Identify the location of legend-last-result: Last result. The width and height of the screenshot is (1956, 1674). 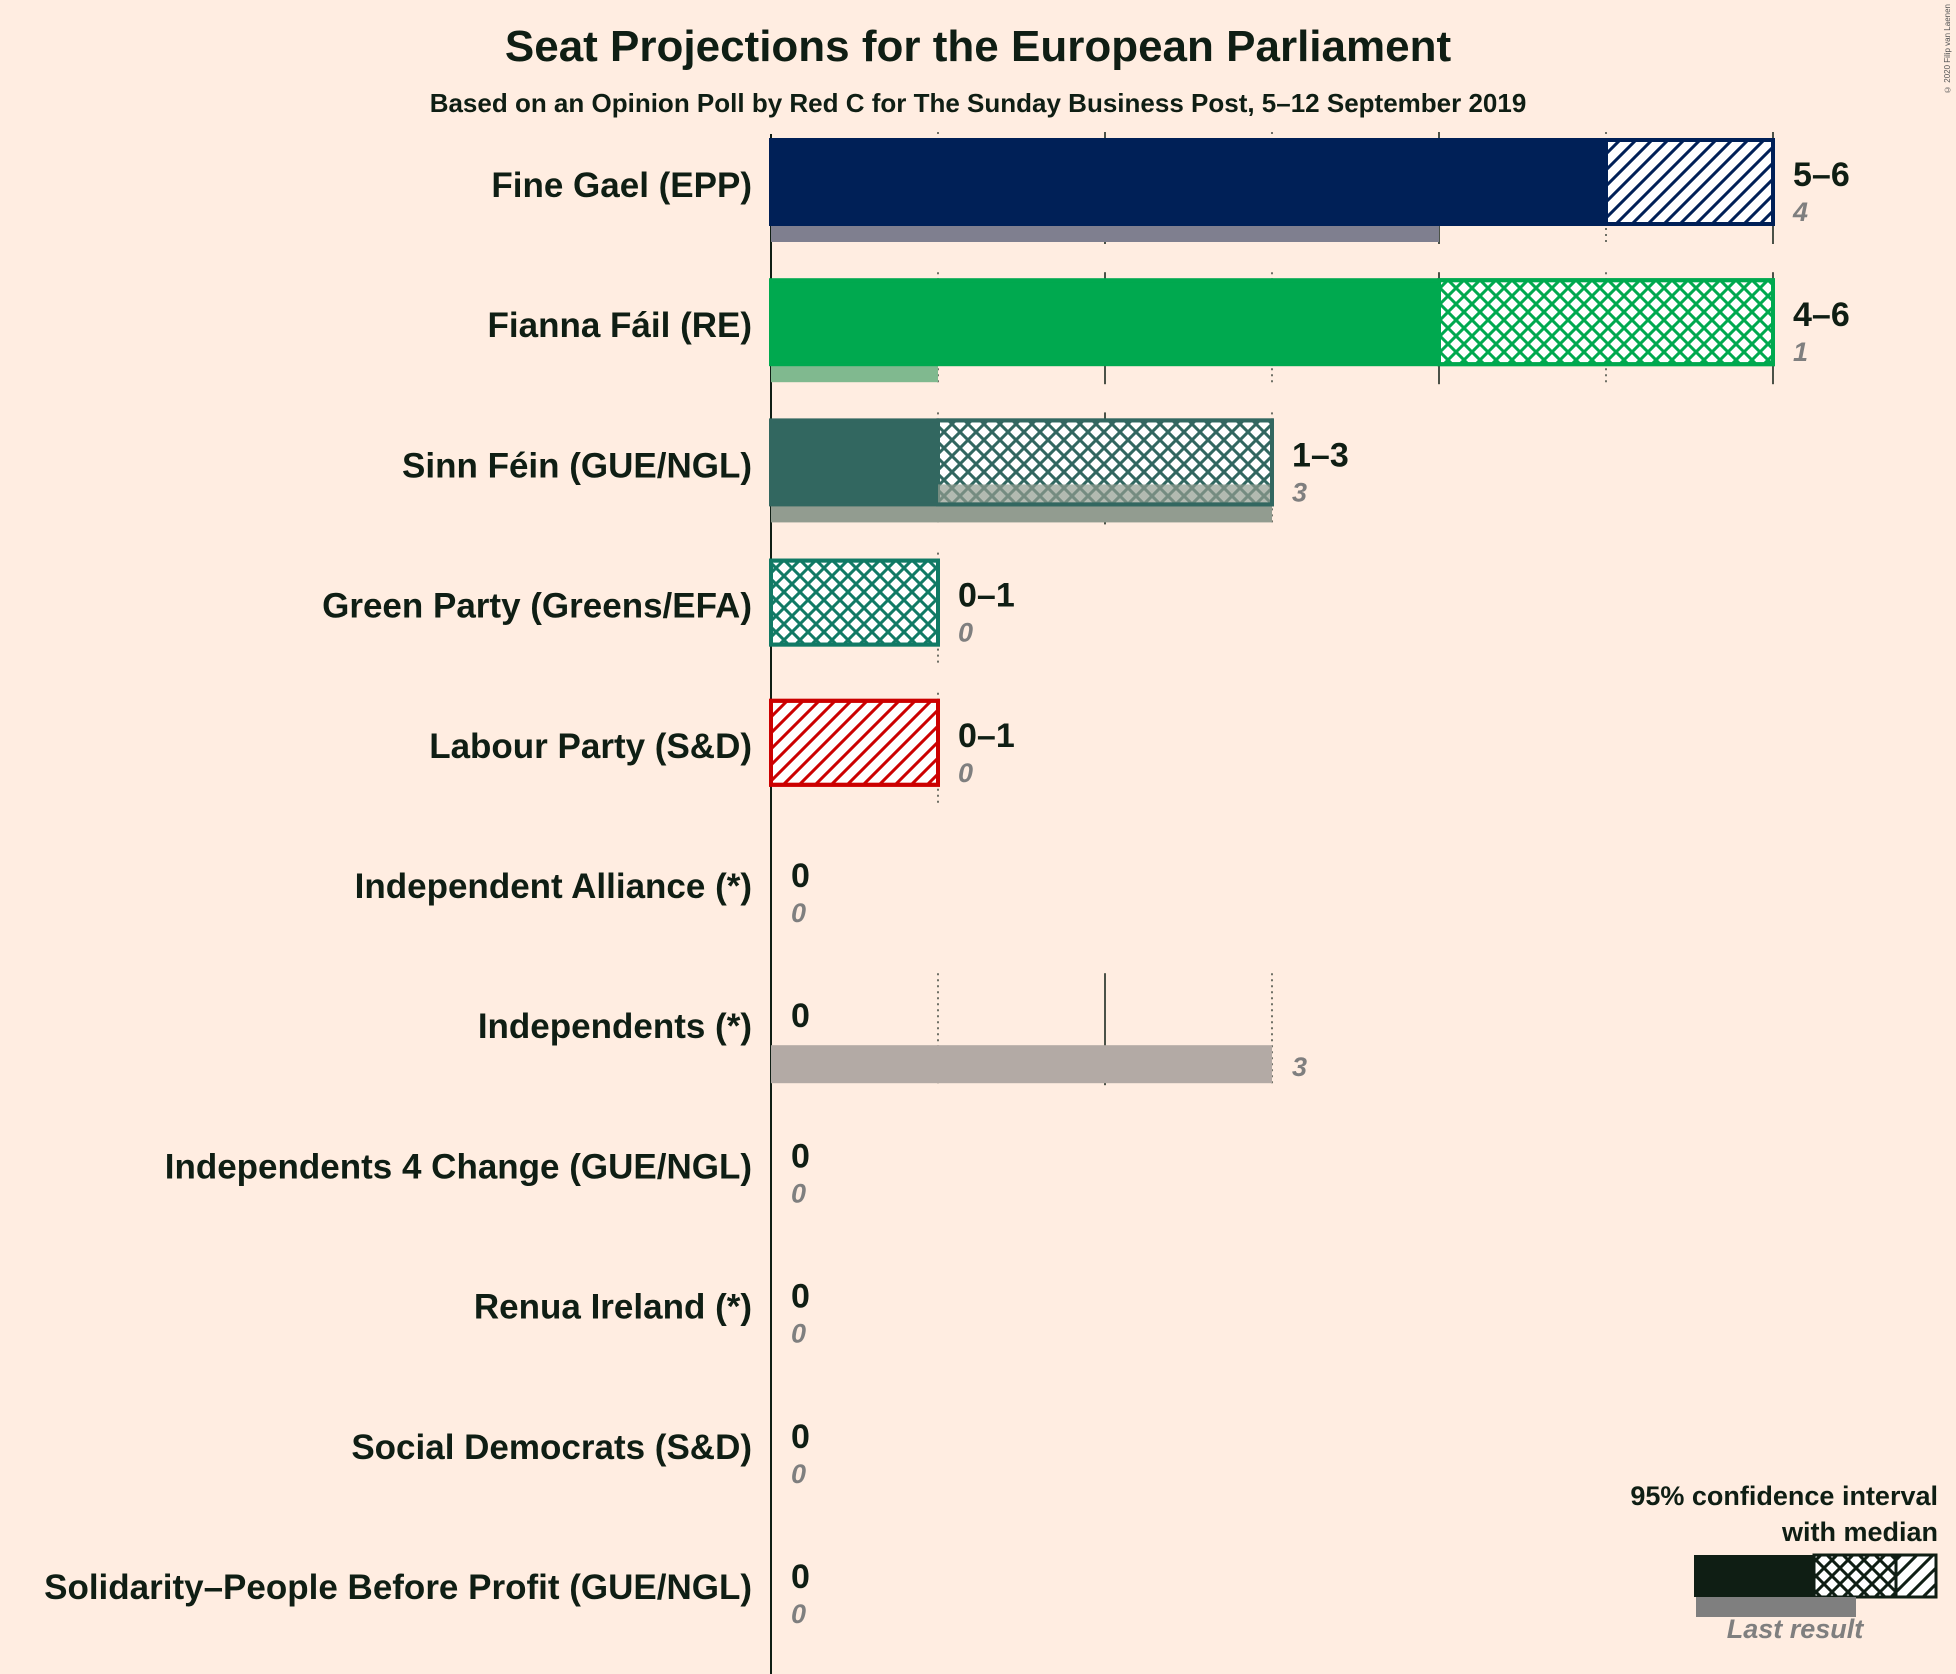
(1795, 1629).